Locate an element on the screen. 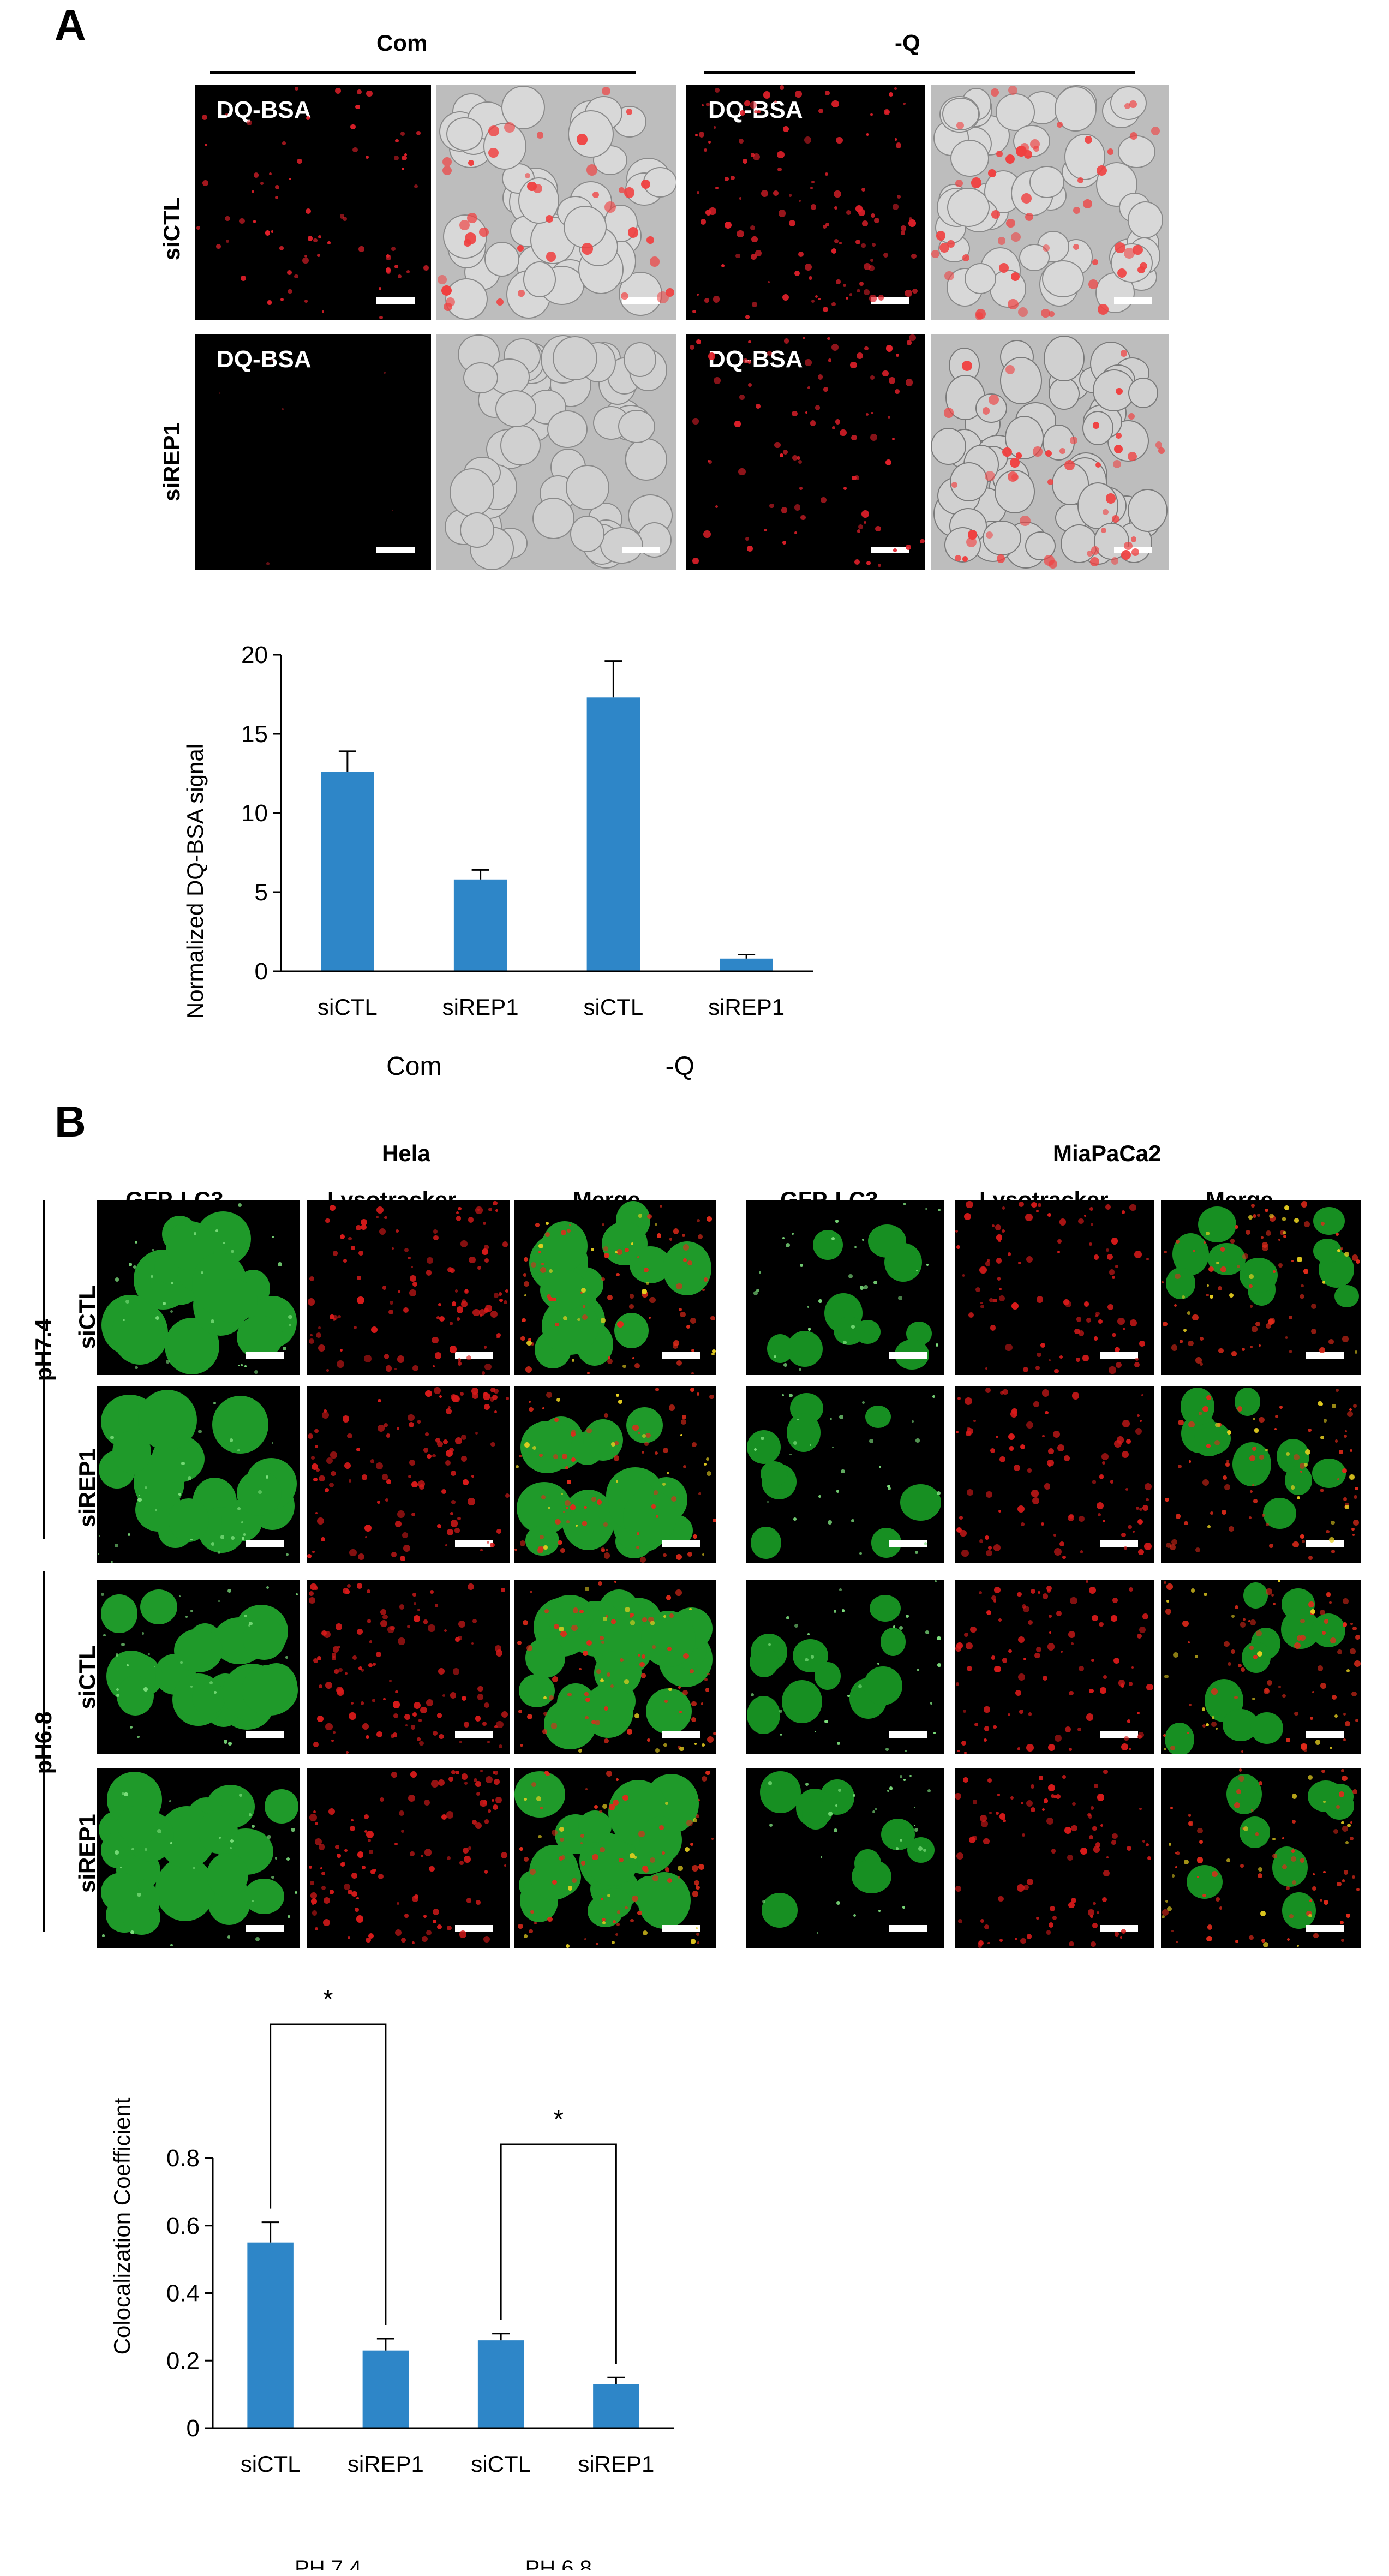  scale-bar is located at coordinates (474, 1543).